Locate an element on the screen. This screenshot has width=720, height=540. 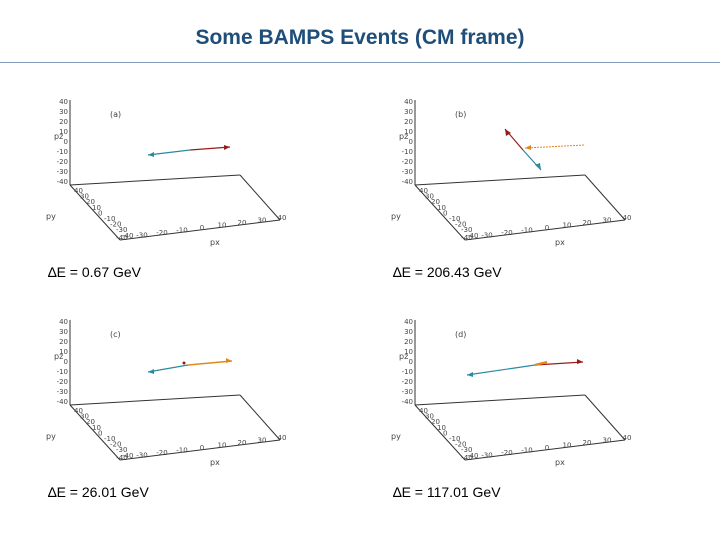
plot-c-caption: ∆E = 26.01 GeV is located at coordinates (98, 492).